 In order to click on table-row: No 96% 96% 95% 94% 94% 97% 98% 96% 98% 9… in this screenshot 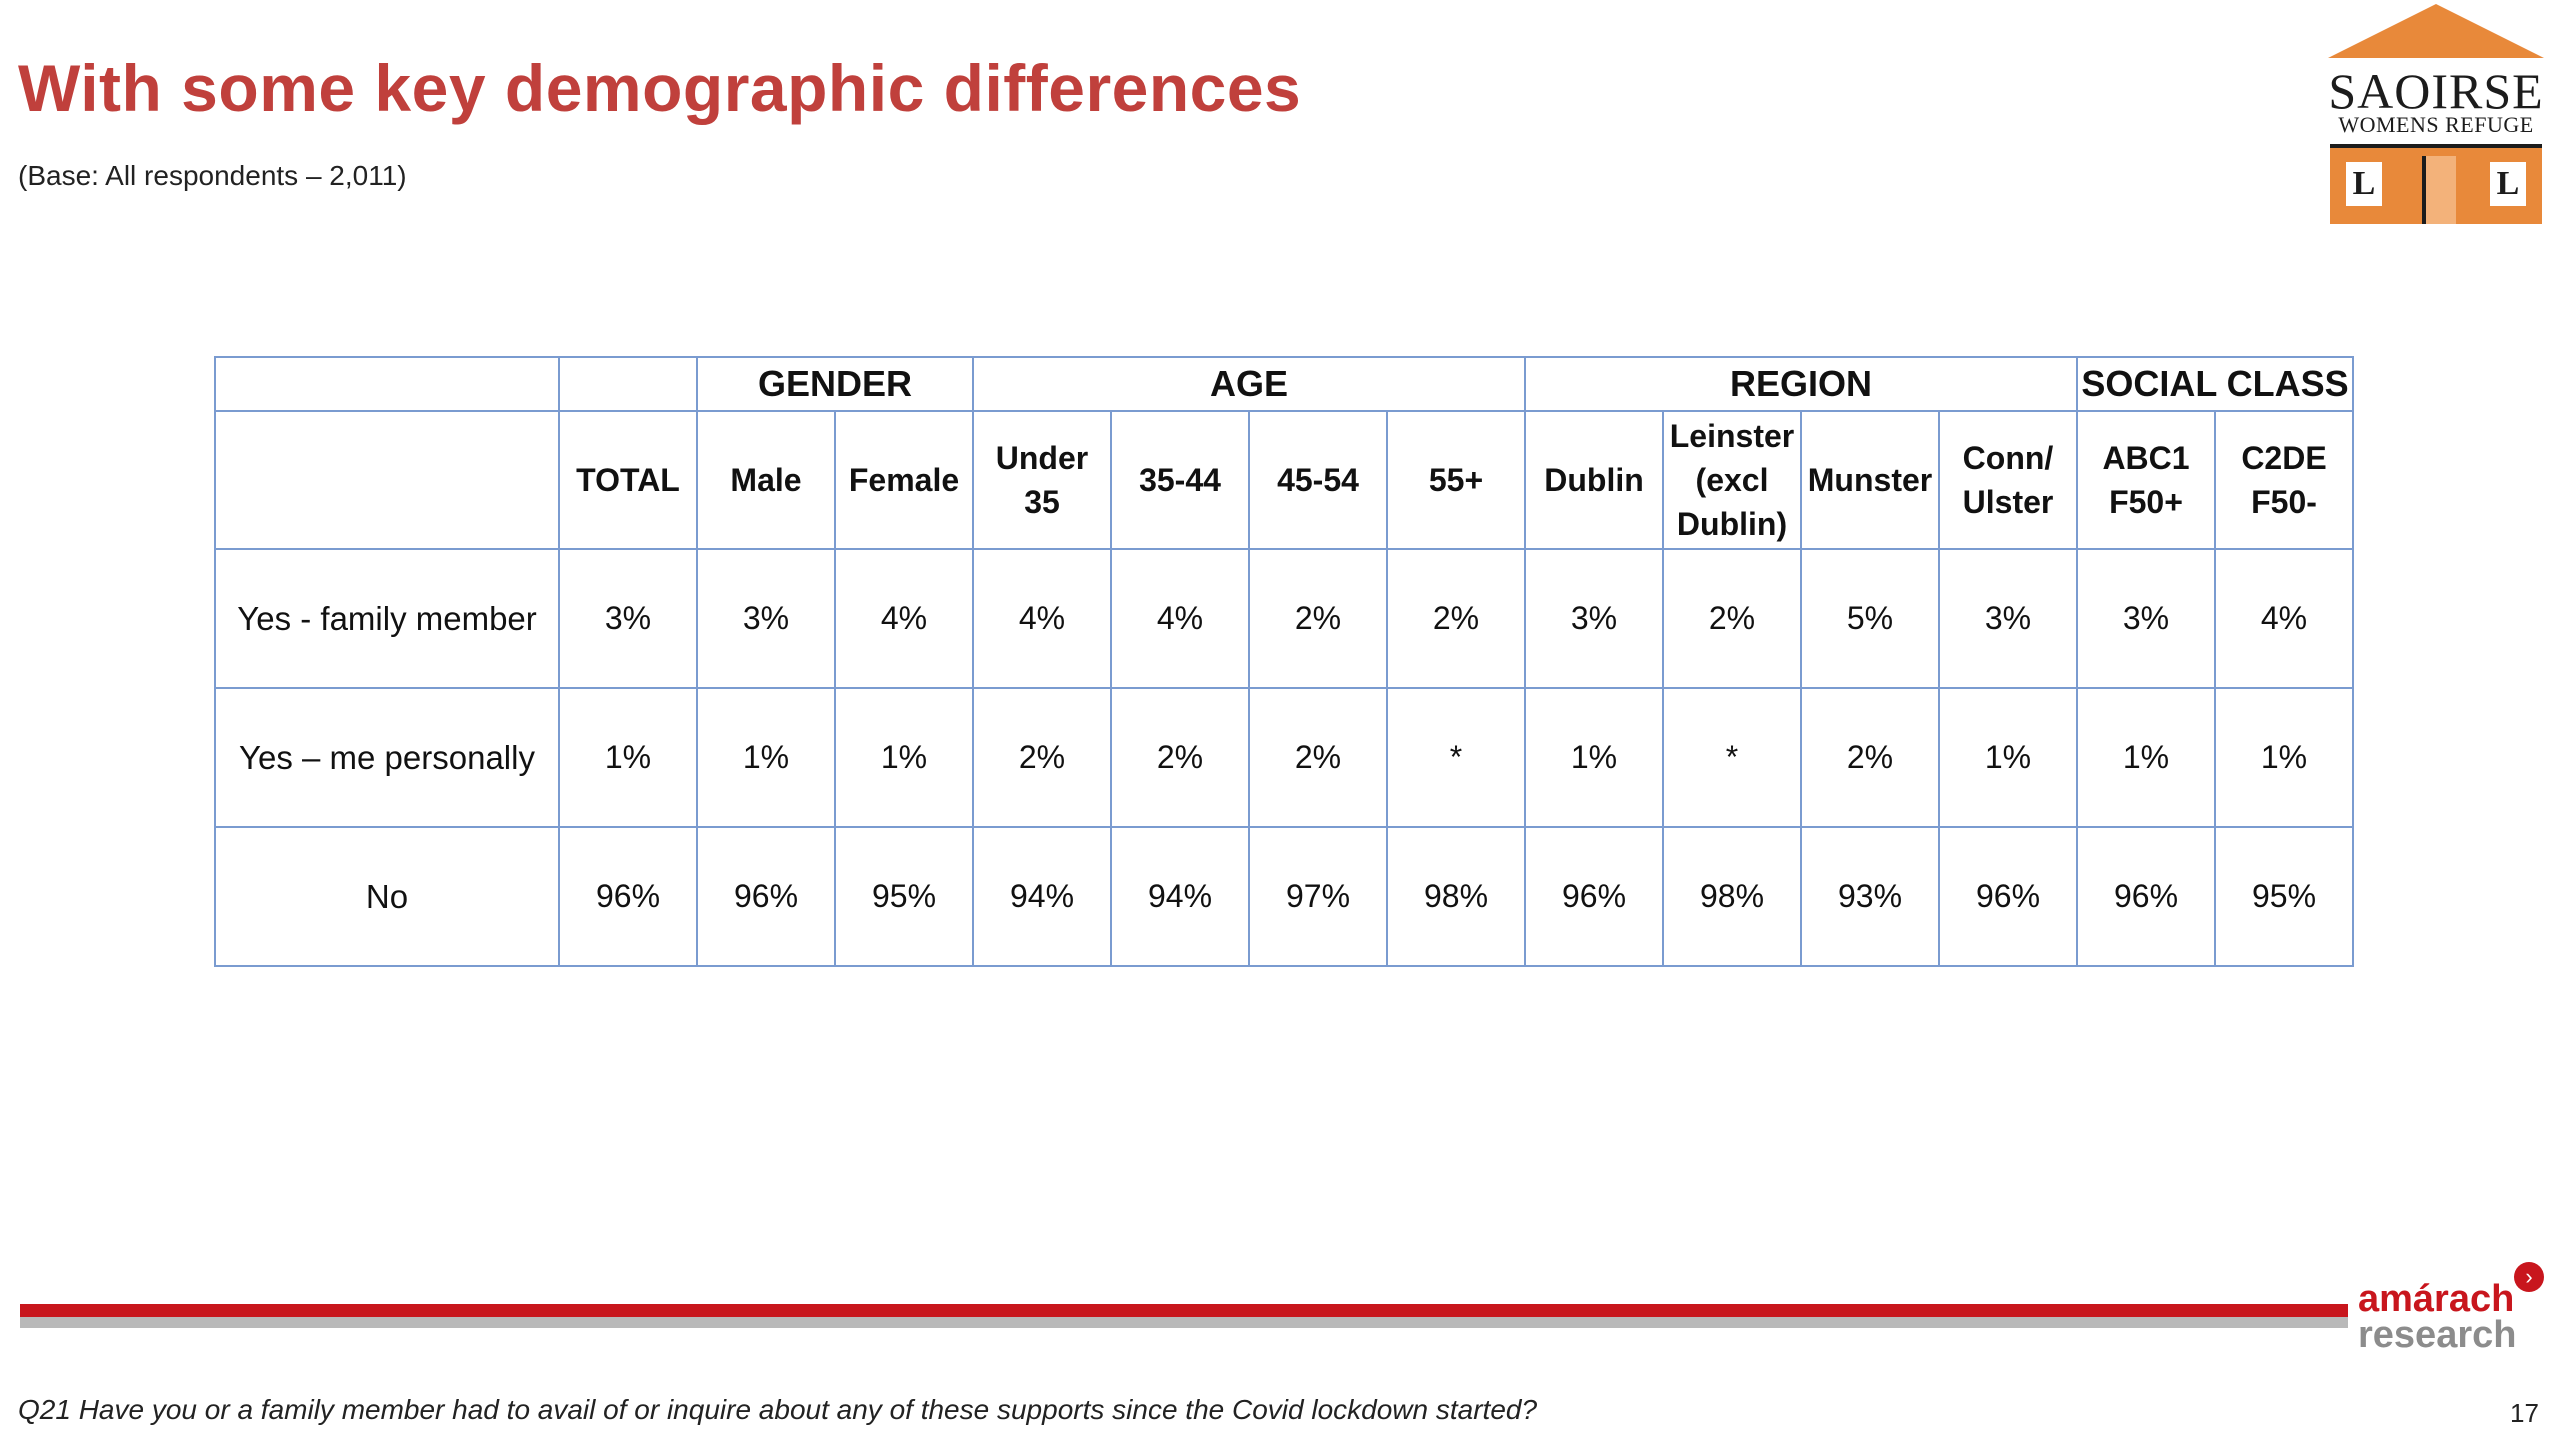, I will do `click(1284, 896)`.